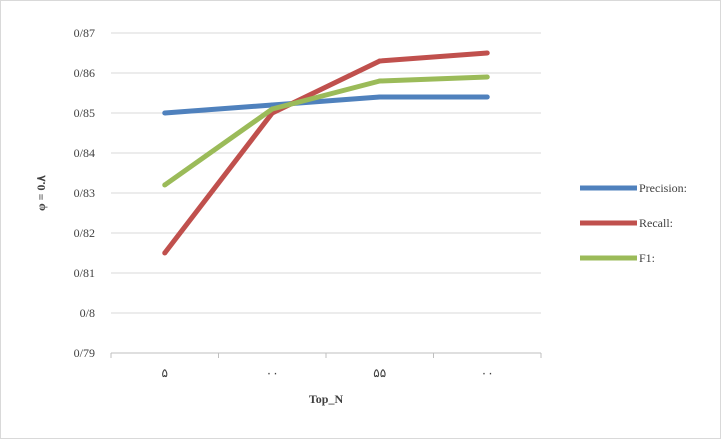 The width and height of the screenshot is (721, 439). I want to click on y-tick-label: 0/8, so click(87, 313).